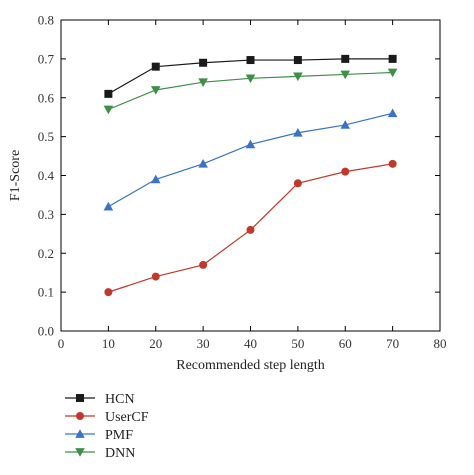 Image resolution: width=474 pixels, height=475 pixels. Describe the element at coordinates (99, 435) in the screenshot. I see `legend-item-pmf: PMF` at that location.